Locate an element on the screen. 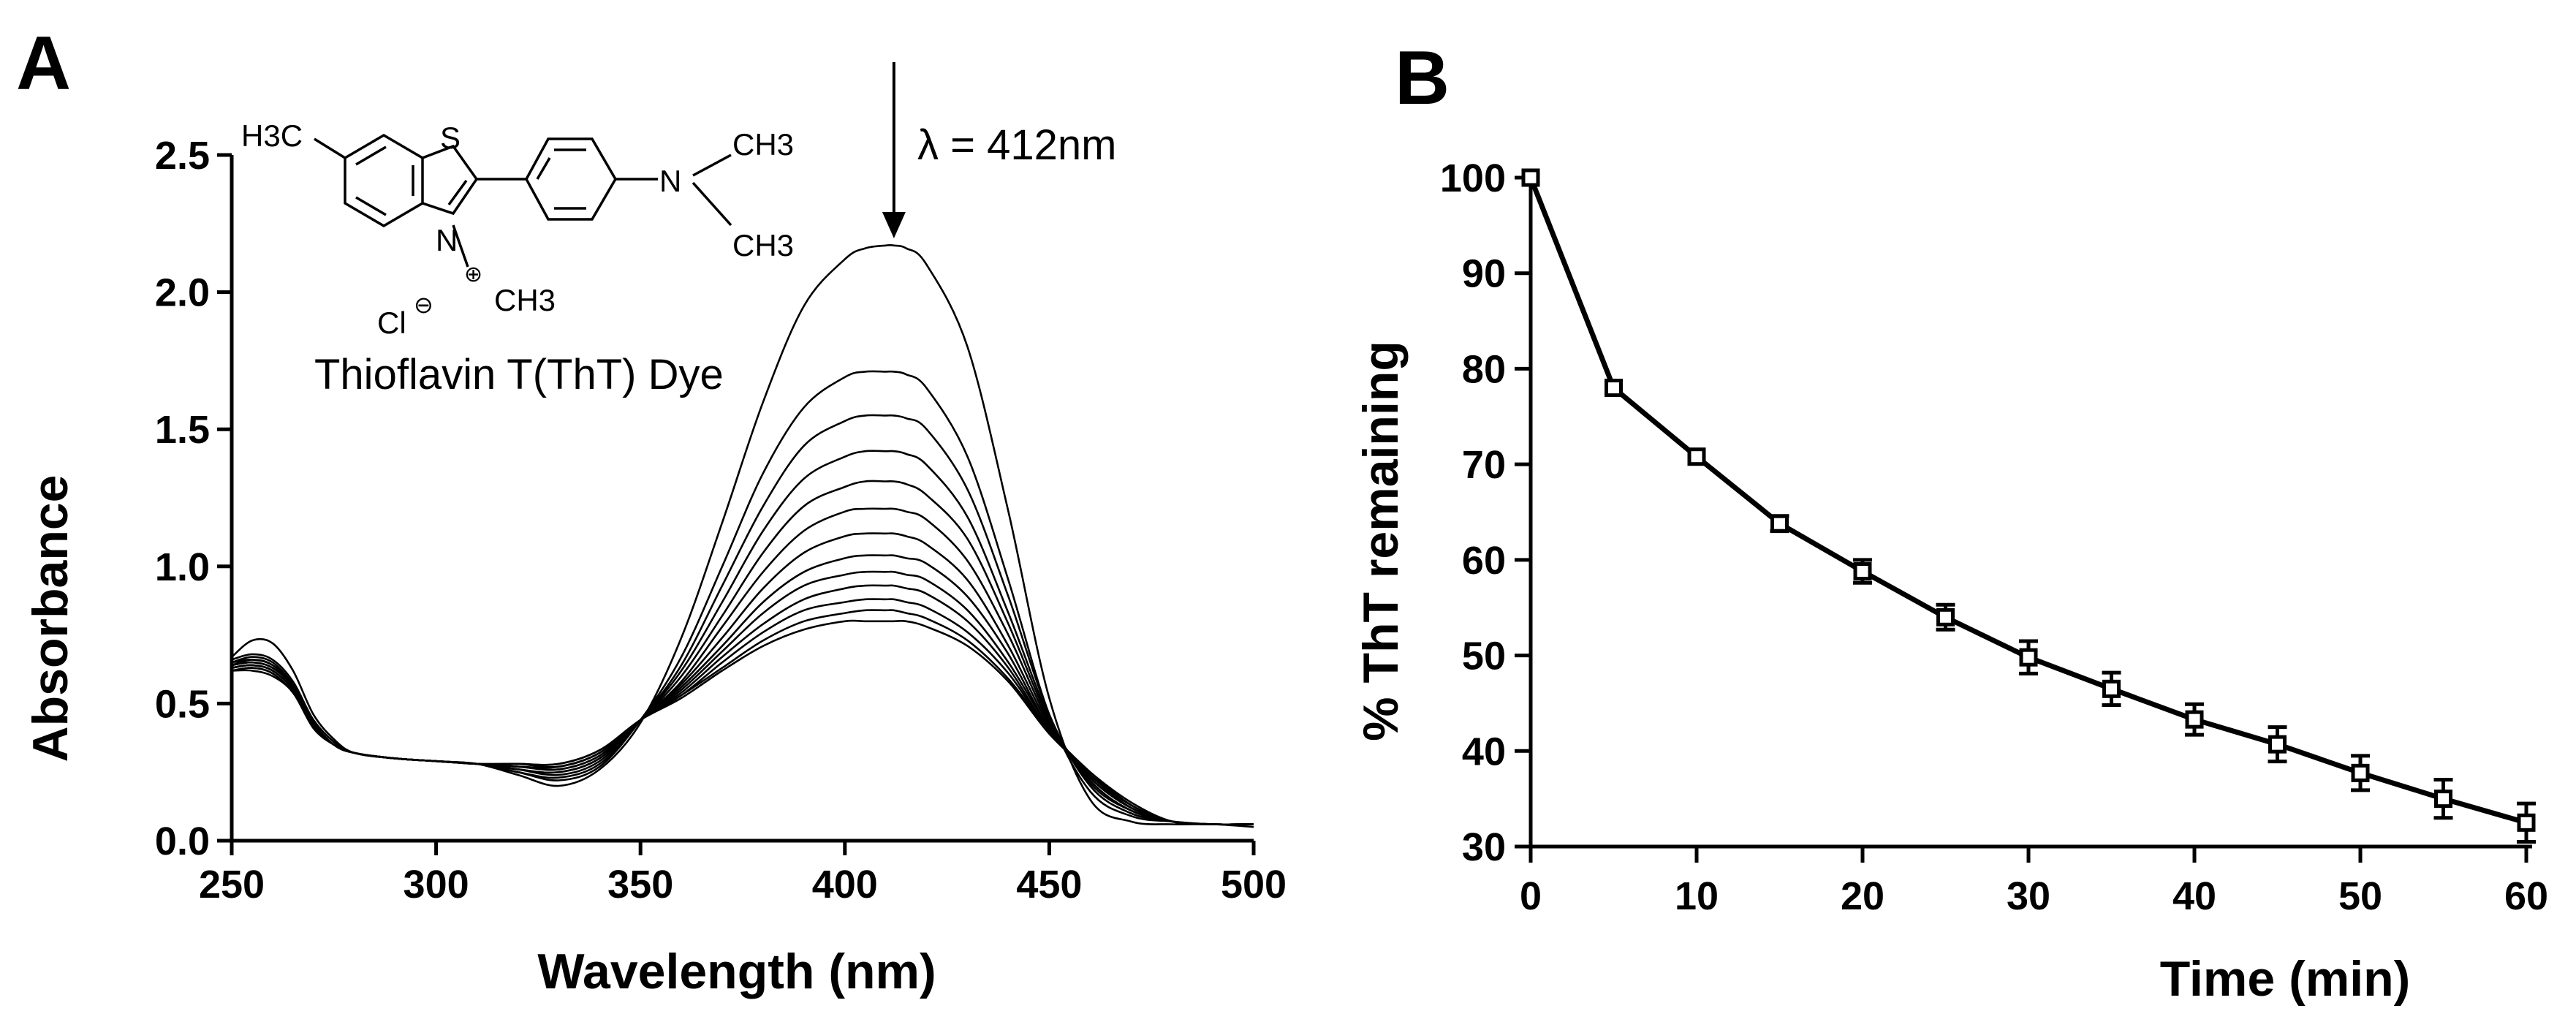  panel-b-x-tick-label: 30 is located at coordinates (2028, 896).